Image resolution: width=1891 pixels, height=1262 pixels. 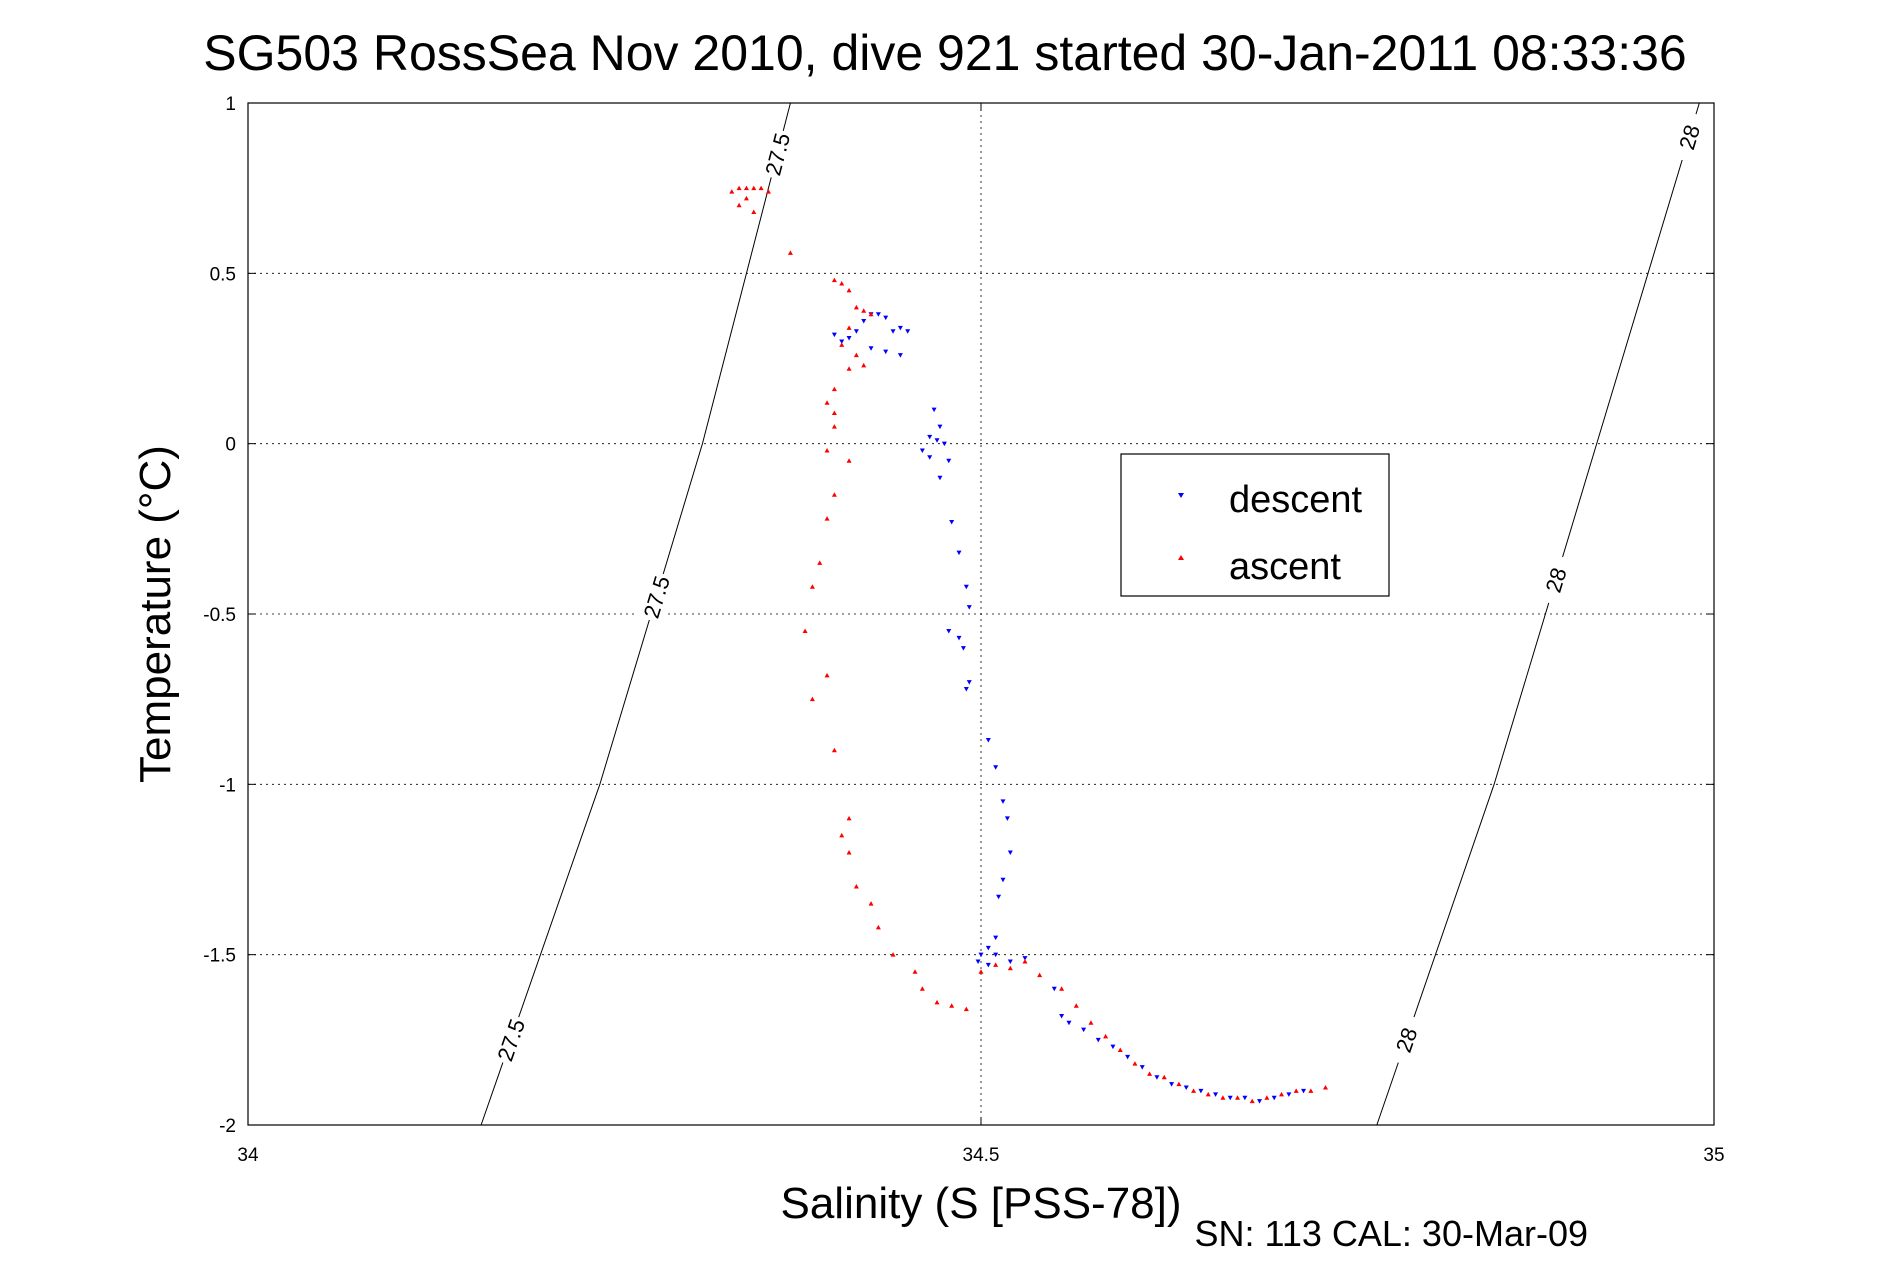 I want to click on legend-label-descent: descent, so click(x=1296, y=500).